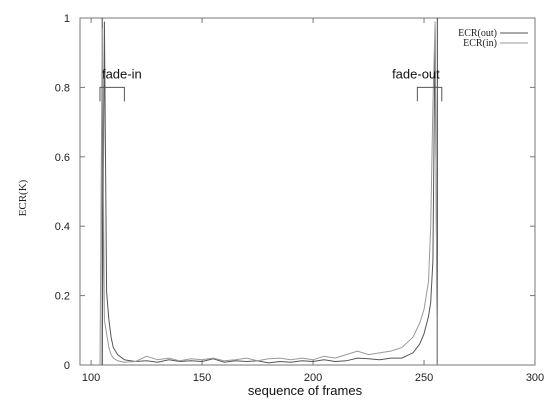 This screenshot has width=545, height=400. Describe the element at coordinates (23, 197) in the screenshot. I see `y-axis-label: ECR(K)` at that location.